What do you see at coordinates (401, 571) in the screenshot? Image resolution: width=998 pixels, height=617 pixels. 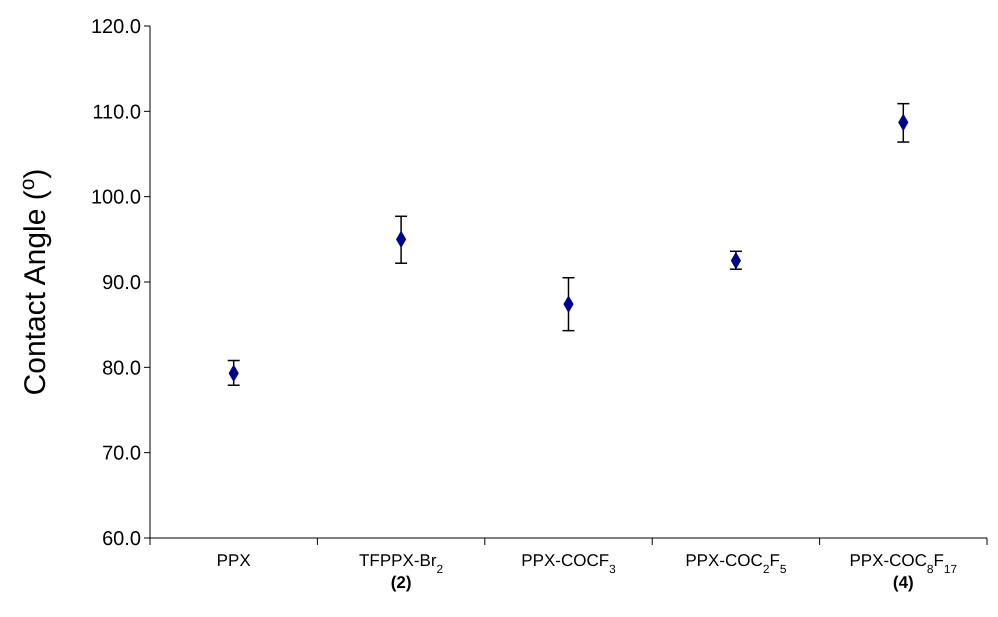 I see `category-label: TFPPX-Br$_{2}$ (2)` at bounding box center [401, 571].